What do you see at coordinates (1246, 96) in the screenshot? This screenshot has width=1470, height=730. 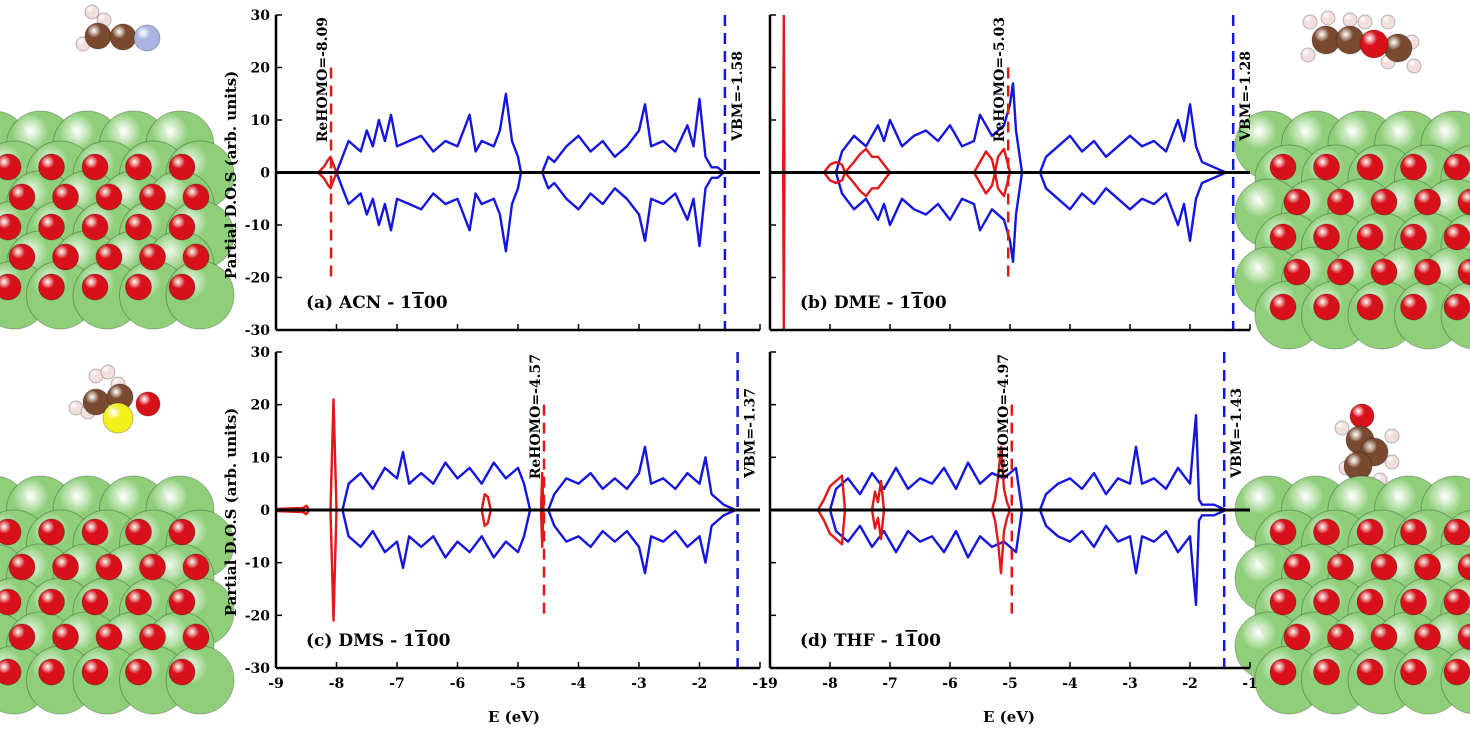 I see `vbm-label: VBM=-1.28` at bounding box center [1246, 96].